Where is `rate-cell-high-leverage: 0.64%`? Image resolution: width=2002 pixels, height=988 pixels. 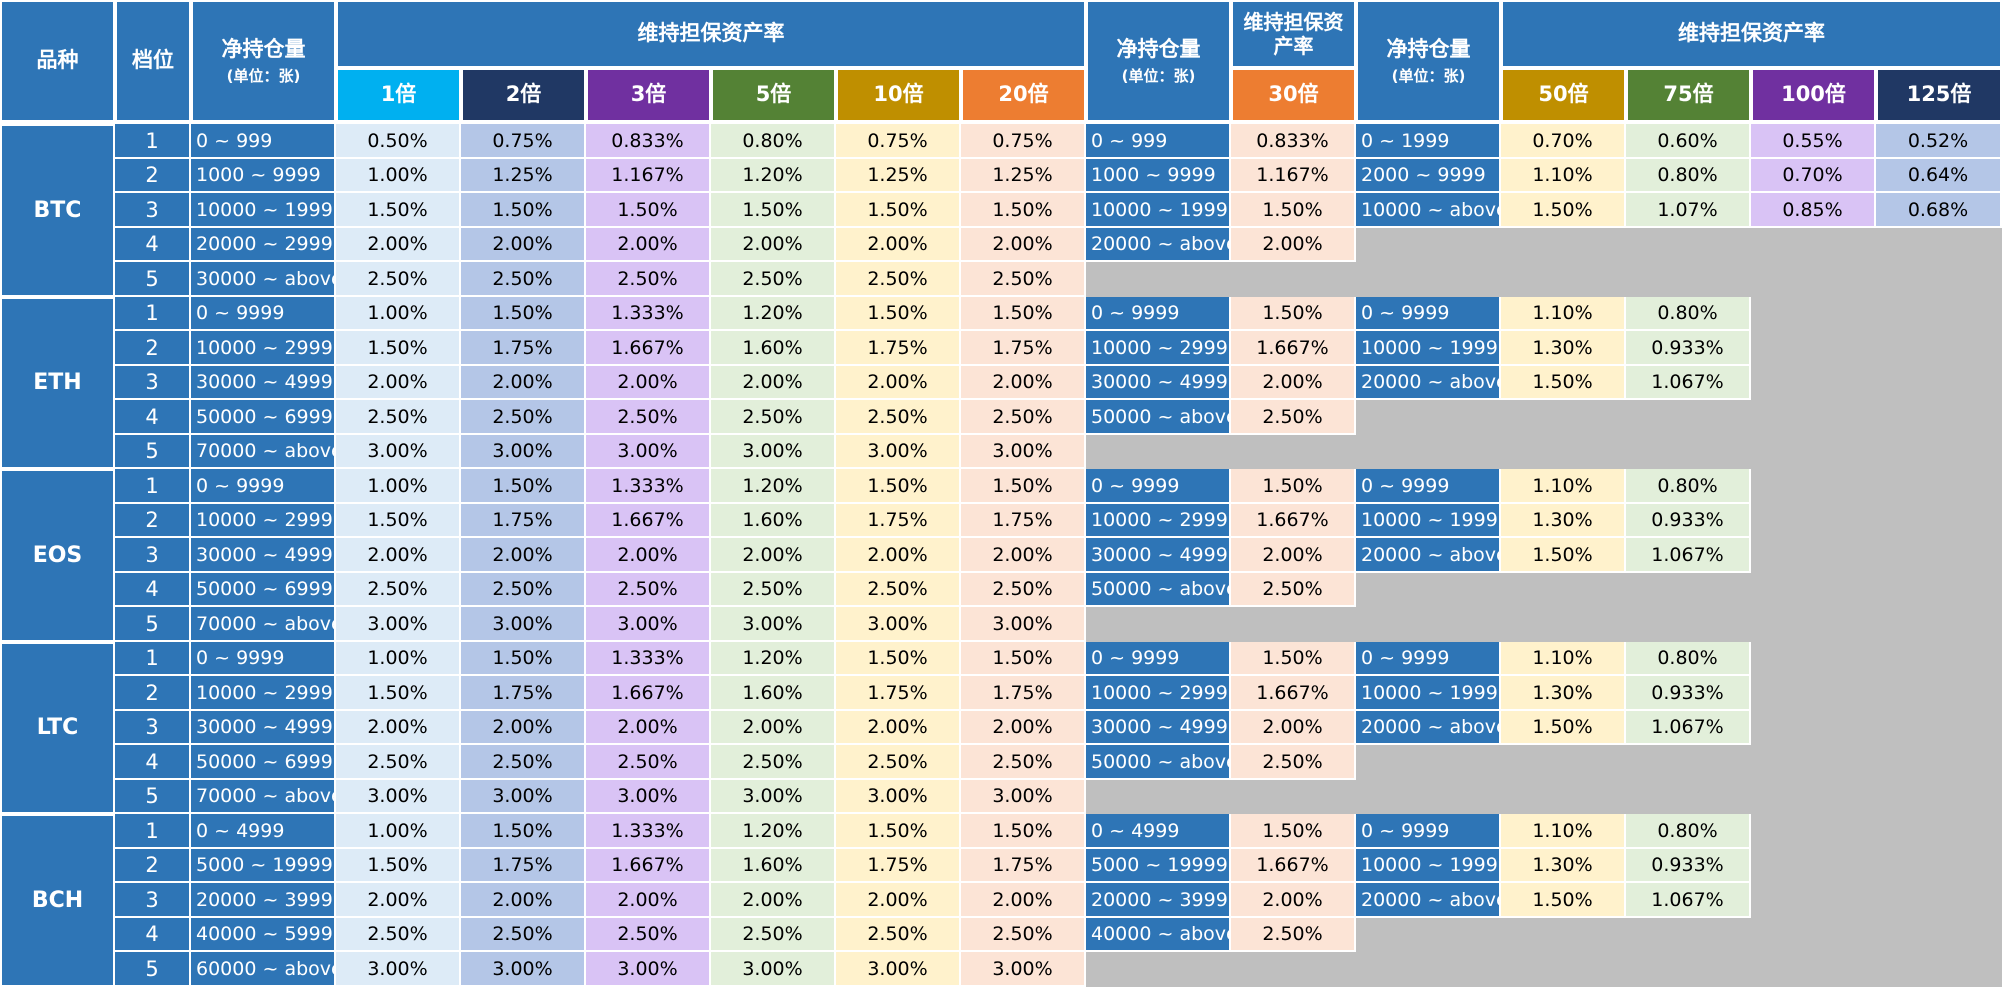
rate-cell-high-leverage: 0.64% is located at coordinates (1939, 176).